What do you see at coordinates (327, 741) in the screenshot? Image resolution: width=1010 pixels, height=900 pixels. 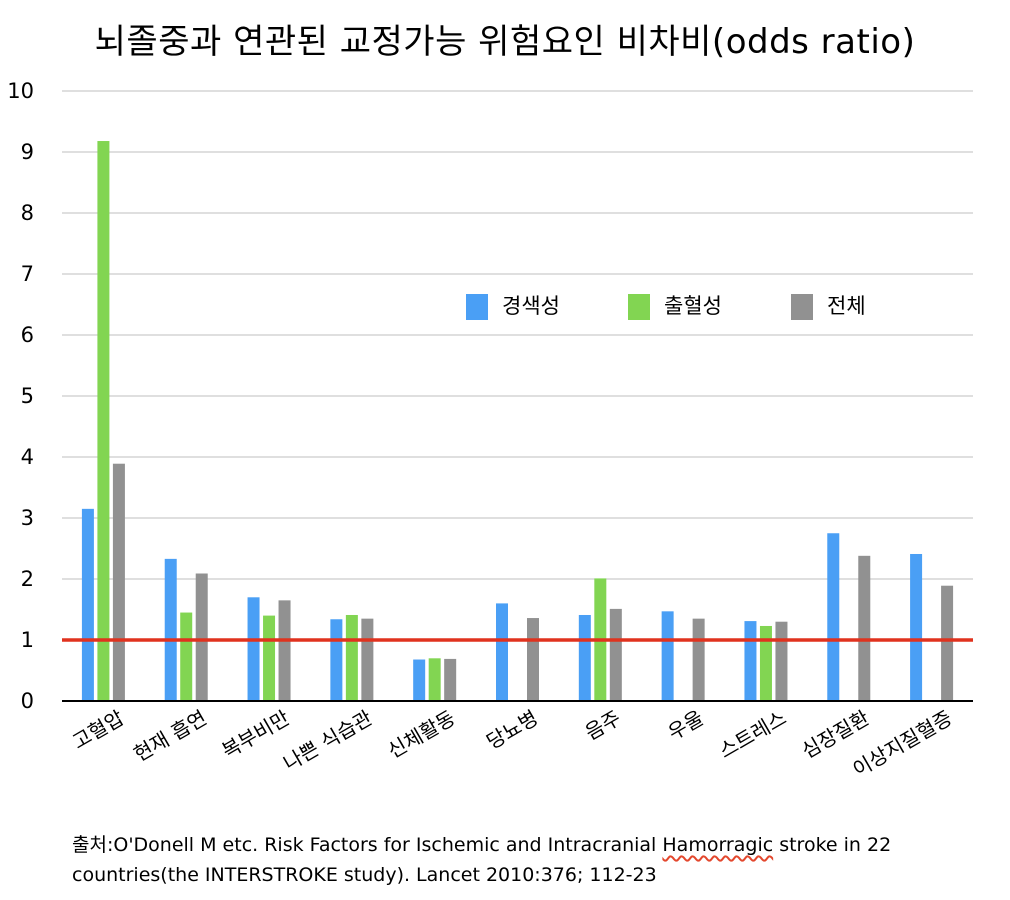 I see `x-tick-label: 나쁜 식습관` at bounding box center [327, 741].